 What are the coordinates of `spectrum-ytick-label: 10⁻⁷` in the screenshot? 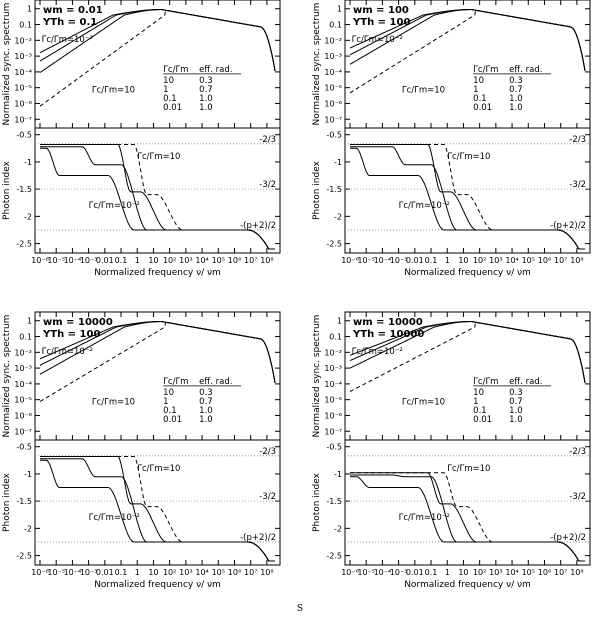 It's located at (23, 119).